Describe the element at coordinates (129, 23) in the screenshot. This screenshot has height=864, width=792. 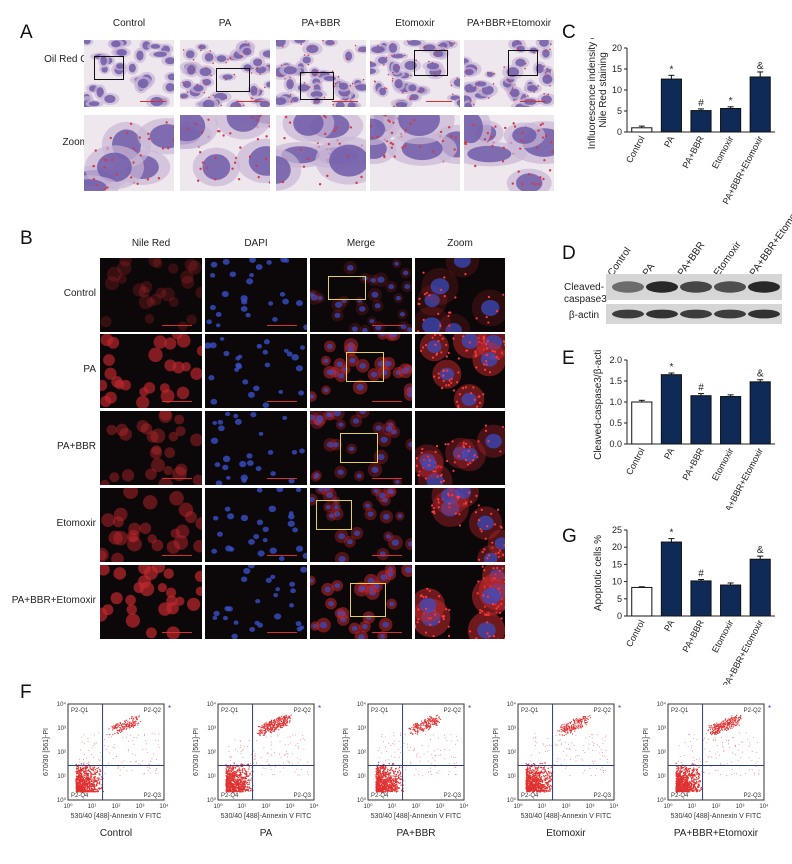
I see `panel-a-col-label: Control` at that location.